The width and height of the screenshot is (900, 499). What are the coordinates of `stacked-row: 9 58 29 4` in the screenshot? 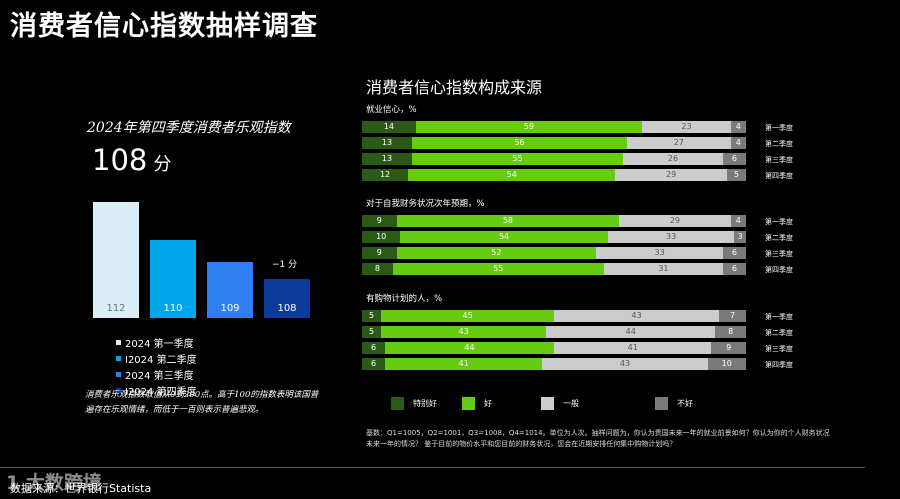 It's located at (554, 221).